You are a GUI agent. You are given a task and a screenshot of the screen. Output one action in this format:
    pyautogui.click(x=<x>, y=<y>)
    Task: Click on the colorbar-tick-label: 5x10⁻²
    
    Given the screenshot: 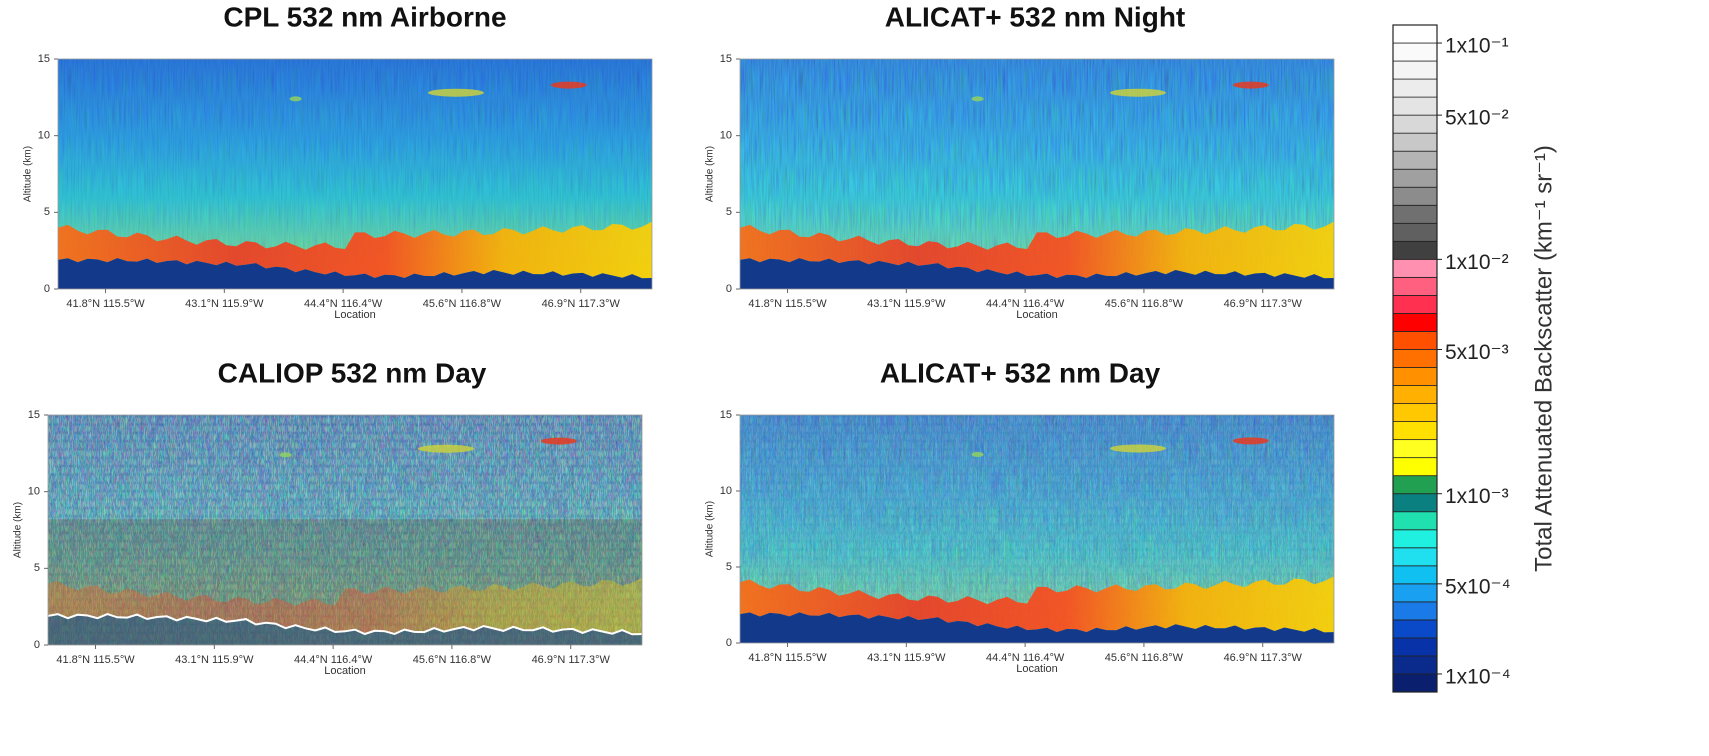 What is the action you would take?
    pyautogui.click(x=1477, y=118)
    